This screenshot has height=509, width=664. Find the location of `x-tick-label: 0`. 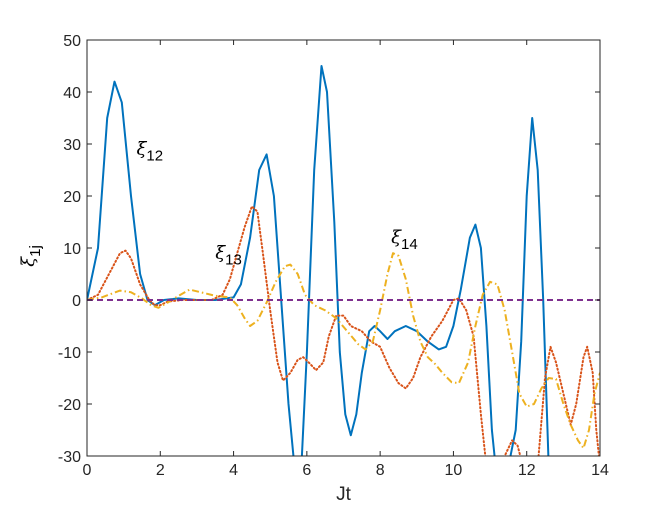

x-tick-label: 0 is located at coordinates (87, 470).